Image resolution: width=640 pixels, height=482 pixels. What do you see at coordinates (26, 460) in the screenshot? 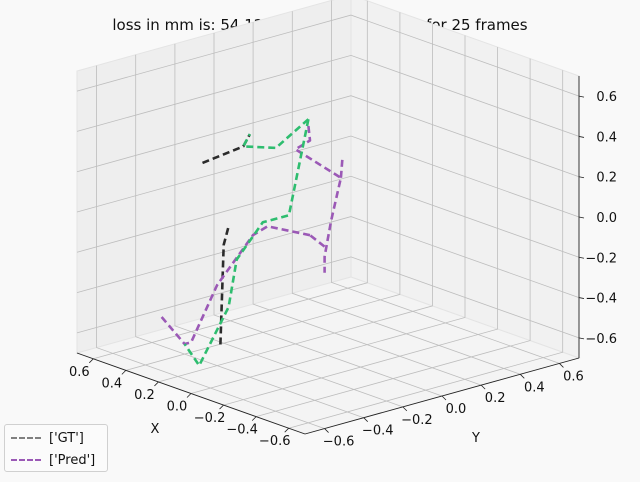
I see `legend-swatch-pred` at bounding box center [26, 460].